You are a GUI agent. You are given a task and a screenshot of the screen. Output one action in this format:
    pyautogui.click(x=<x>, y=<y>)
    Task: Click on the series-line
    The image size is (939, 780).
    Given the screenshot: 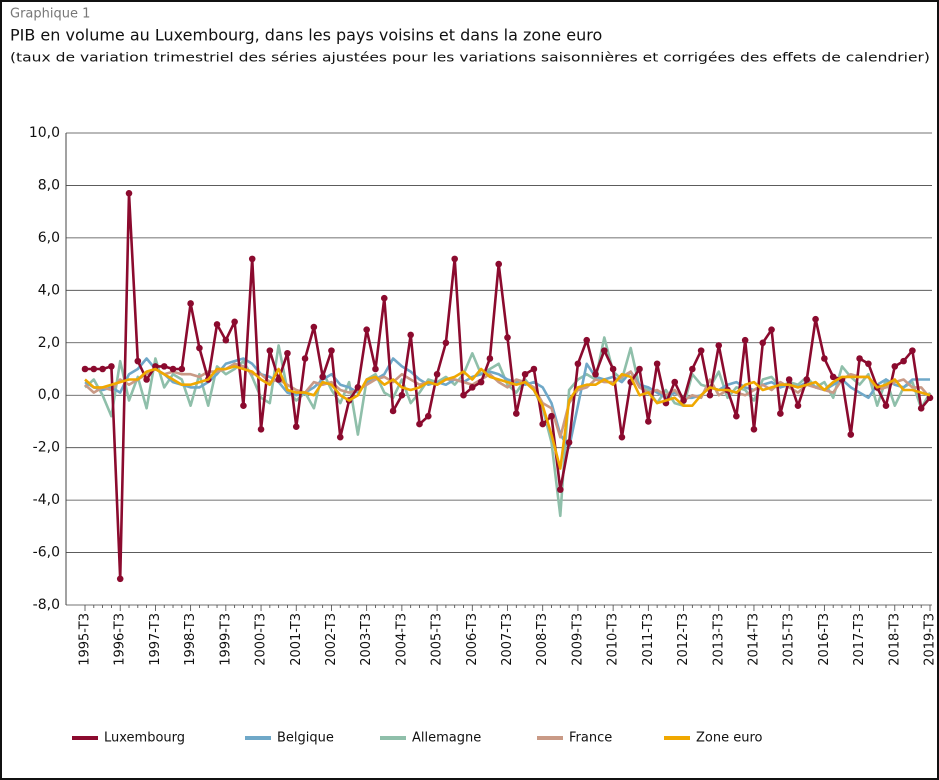 What is the action you would take?
    pyautogui.click(x=507, y=417)
    